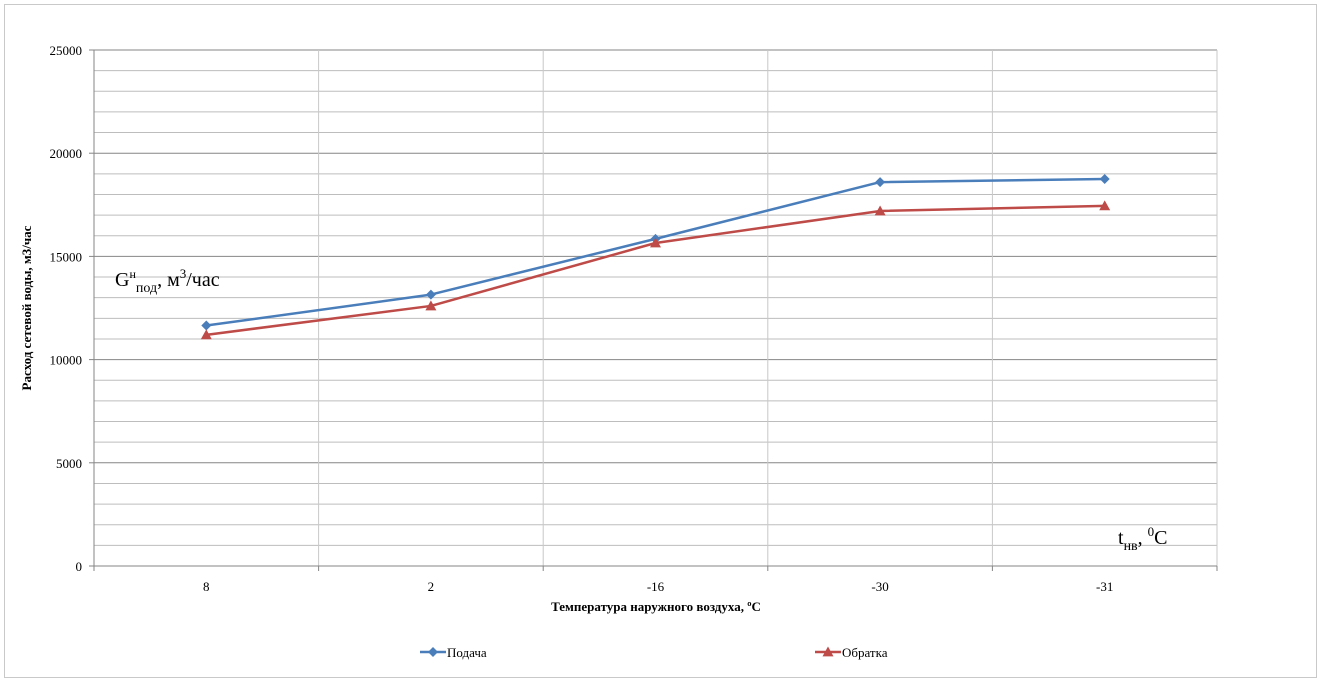  I want to click on legend-item-1: Подача, so click(453, 652).